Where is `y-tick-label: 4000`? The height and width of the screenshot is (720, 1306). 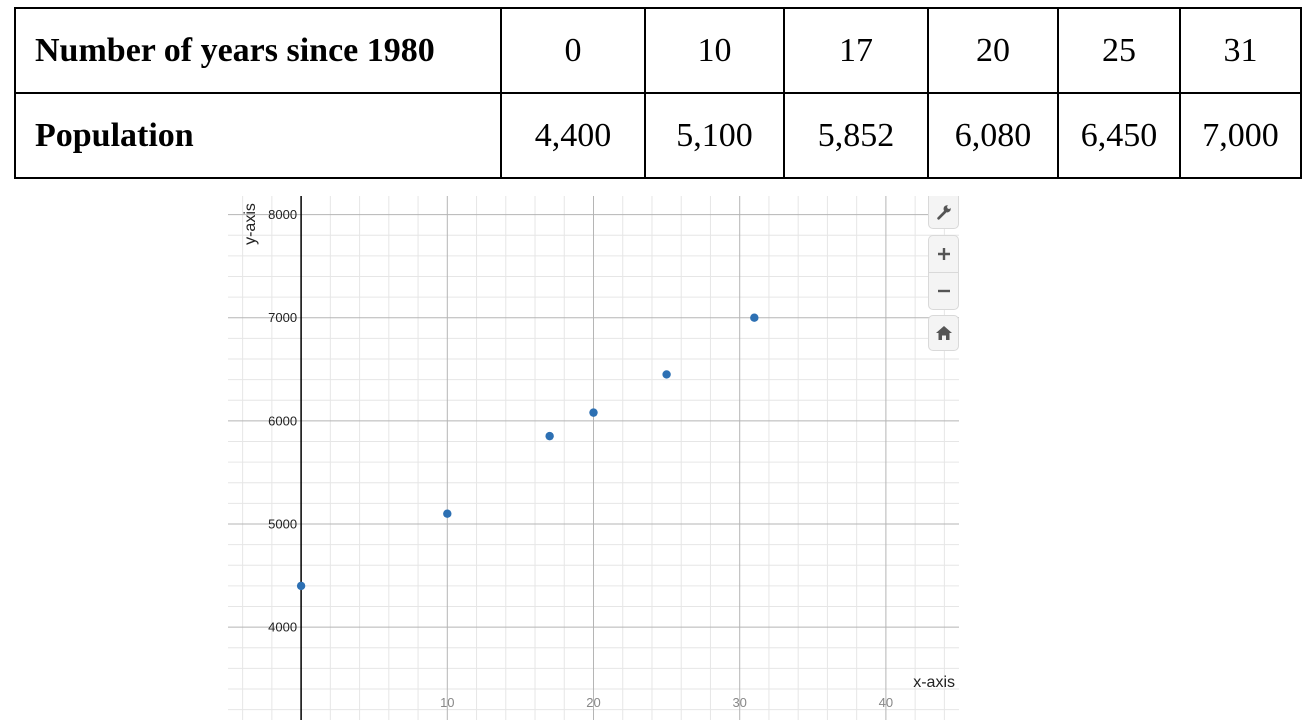
y-tick-label: 4000 is located at coordinates (282, 627).